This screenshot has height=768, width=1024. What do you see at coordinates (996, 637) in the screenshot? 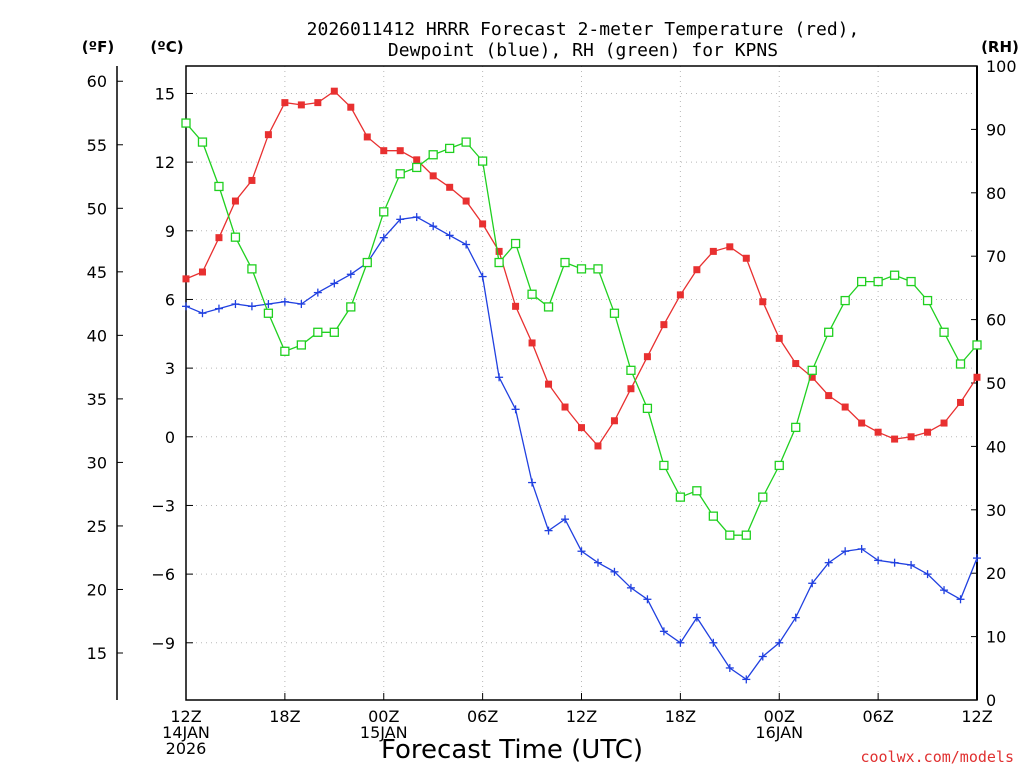
I see `rh-tick-label: 10` at bounding box center [996, 637].